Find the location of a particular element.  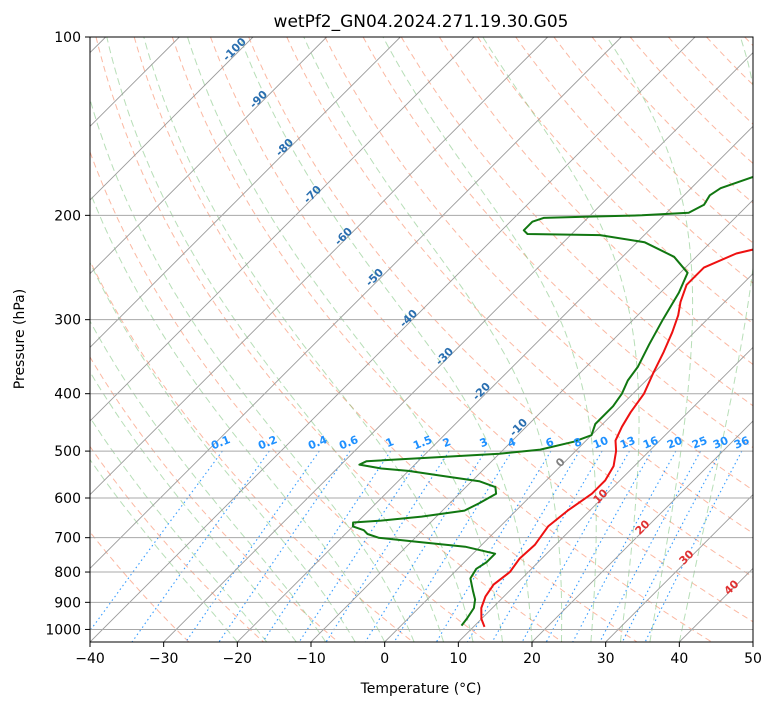

y-tick-label: 200 is located at coordinates (67, 216).